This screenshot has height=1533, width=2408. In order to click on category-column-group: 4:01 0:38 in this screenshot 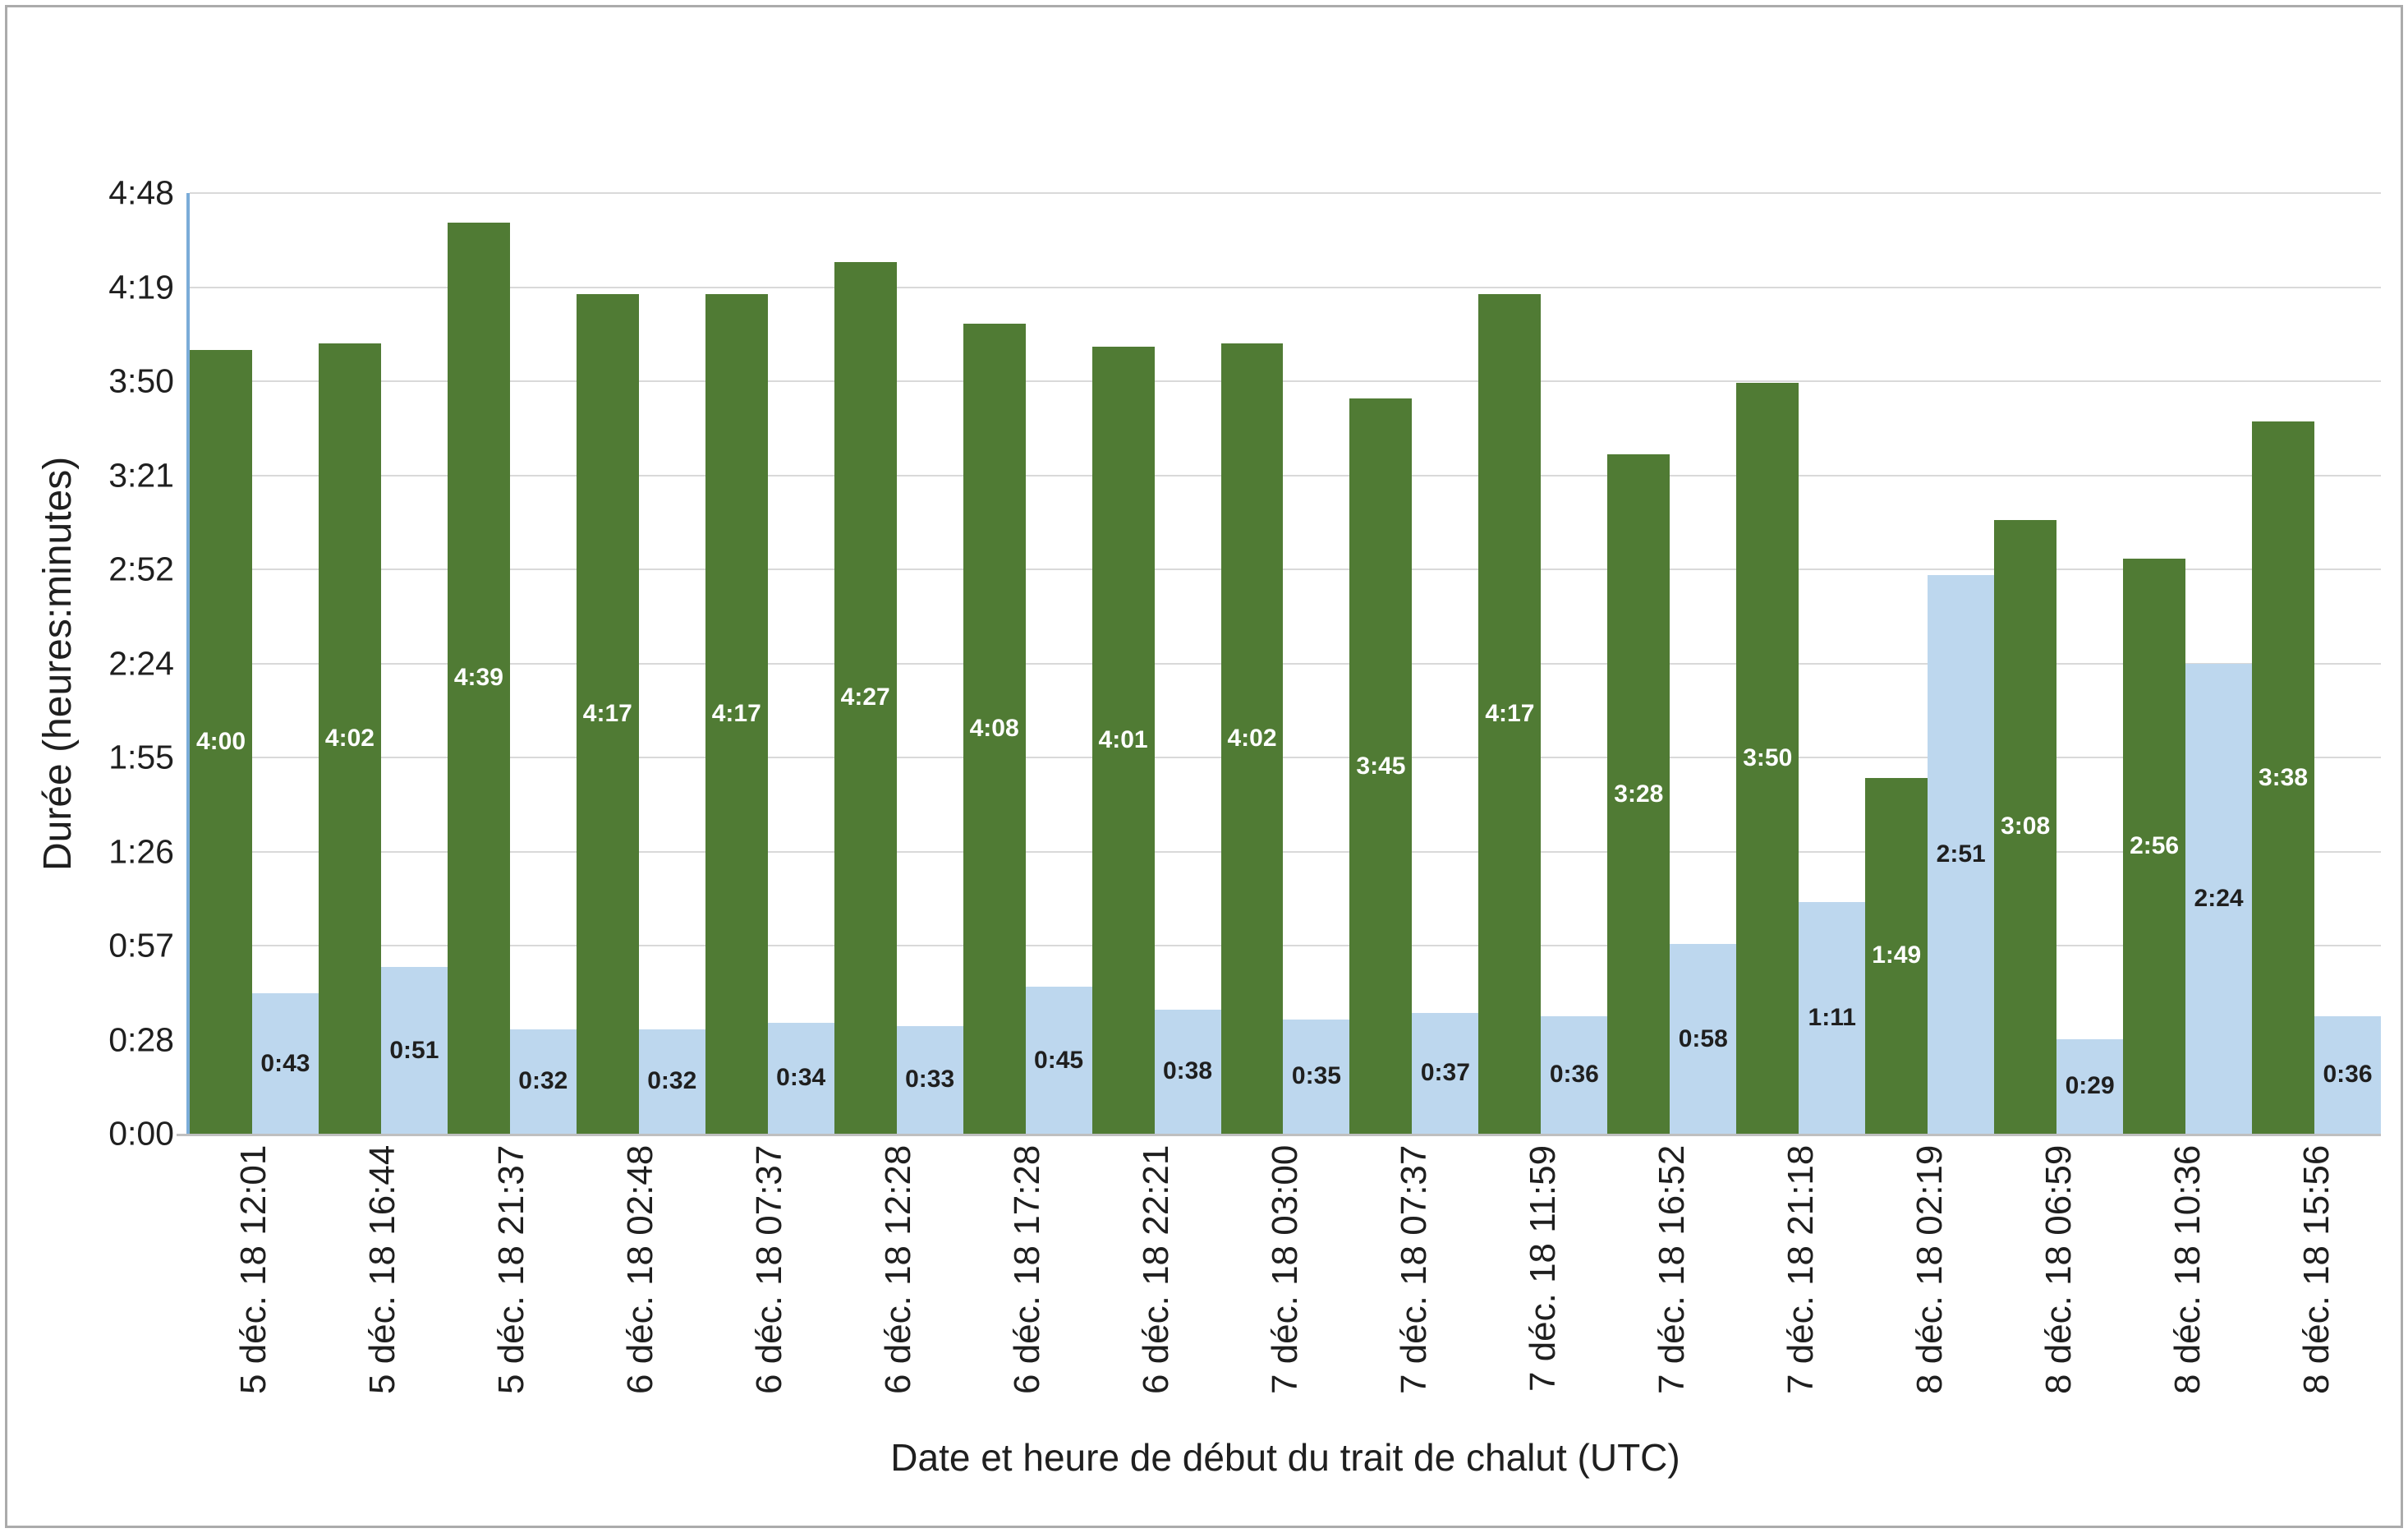, I will do `click(1156, 663)`.